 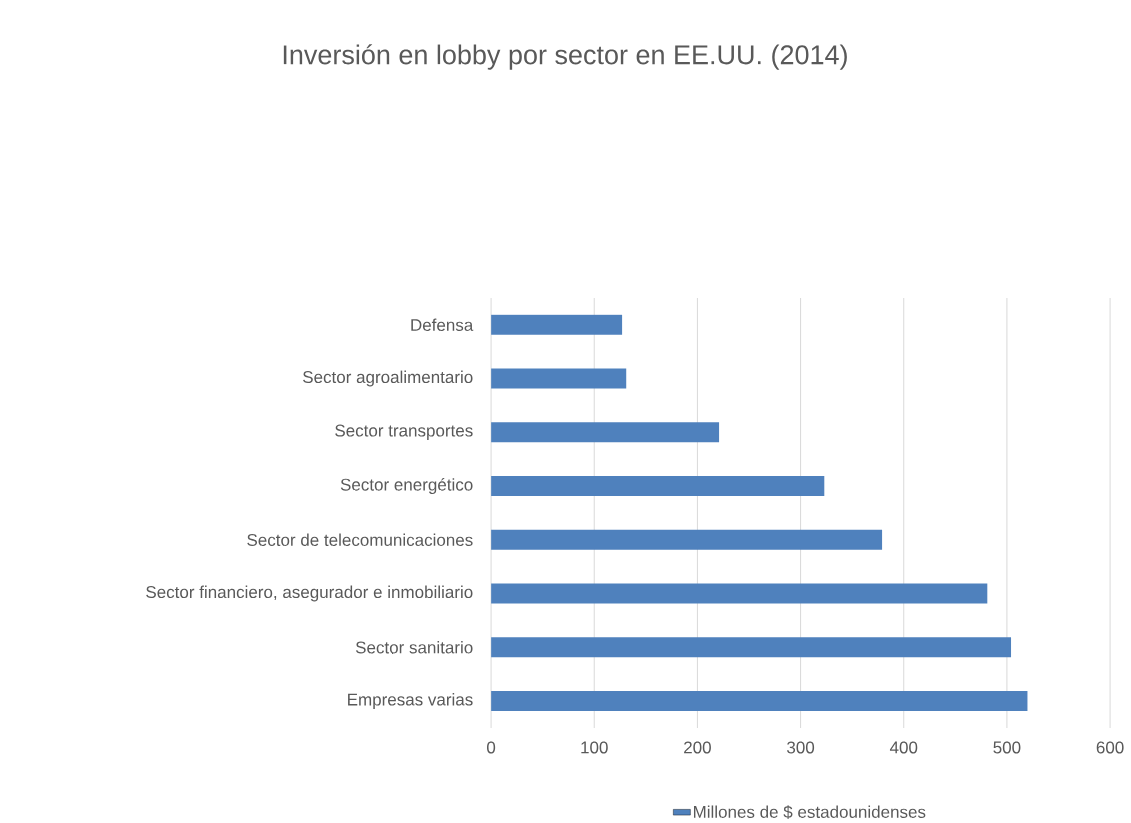 I want to click on y-tick-label: Sector sanitario, so click(x=414, y=647).